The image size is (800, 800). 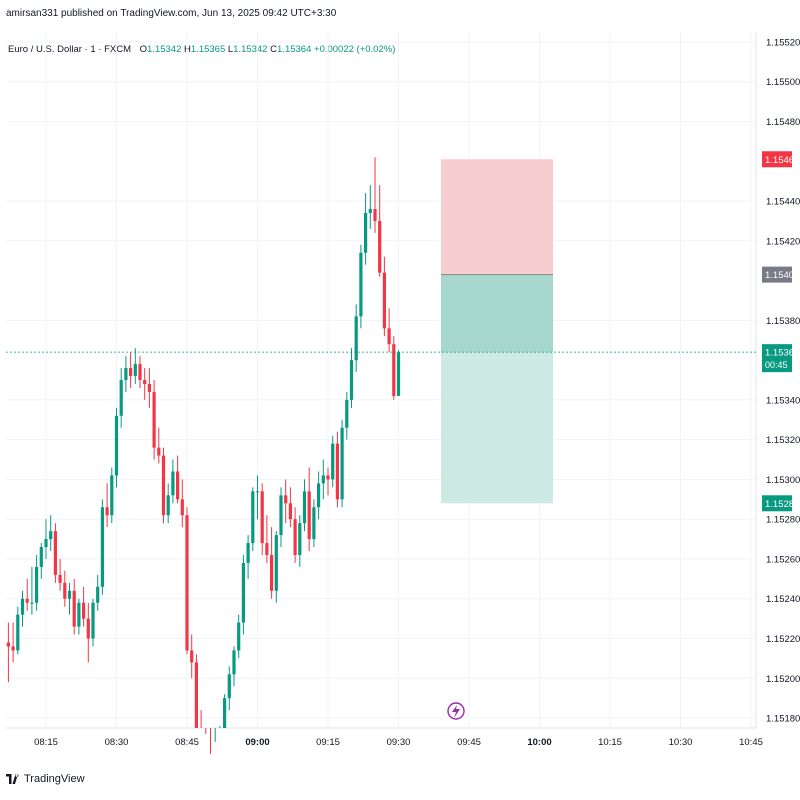 I want to click on x-tick-label: 08:30, so click(x=117, y=742).